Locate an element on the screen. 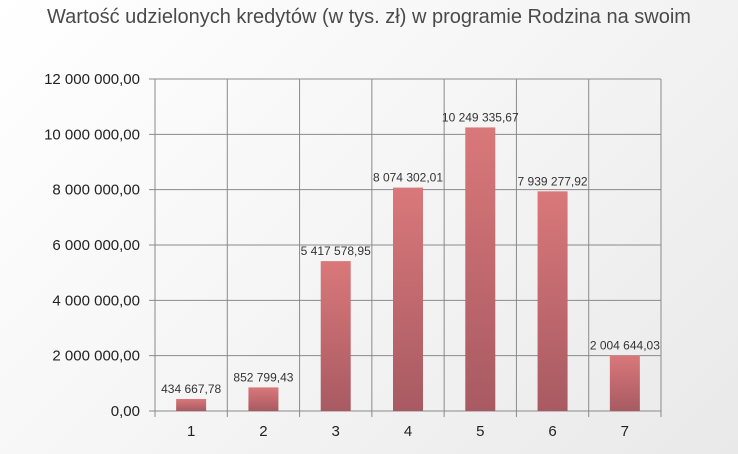 The width and height of the screenshot is (738, 454). x-tick-label: 6 is located at coordinates (552, 431).